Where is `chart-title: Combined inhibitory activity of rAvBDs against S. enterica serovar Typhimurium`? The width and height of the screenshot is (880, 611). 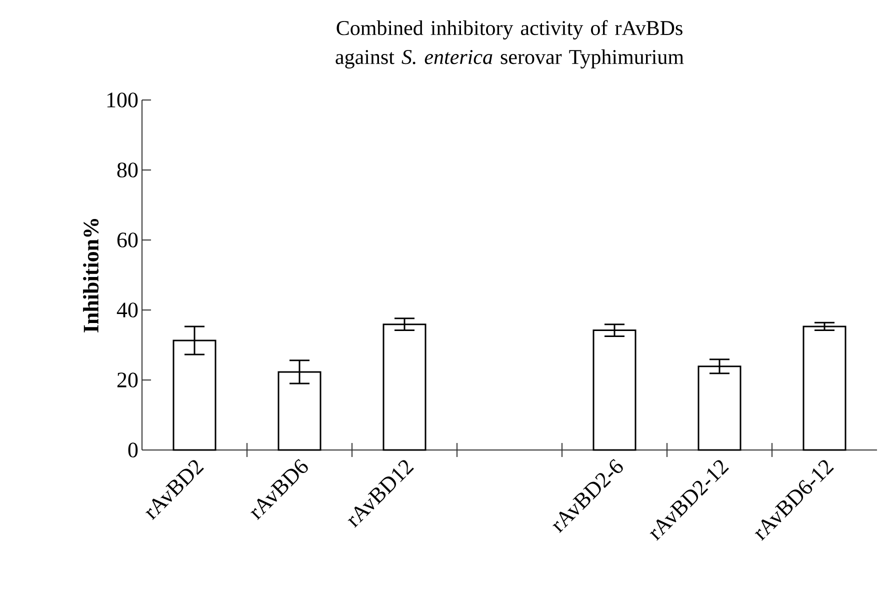 chart-title: Combined inhibitory activity of rAvBDs against S. enterica serovar Typhimurium is located at coordinates (510, 44).